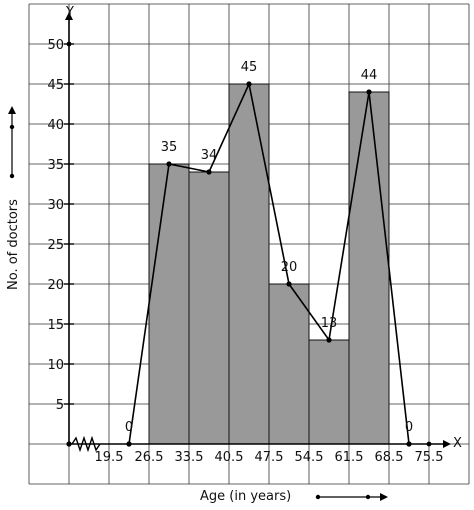 This screenshot has width=474, height=510. What do you see at coordinates (369, 75) in the screenshot?
I see `data-label: 44` at bounding box center [369, 75].